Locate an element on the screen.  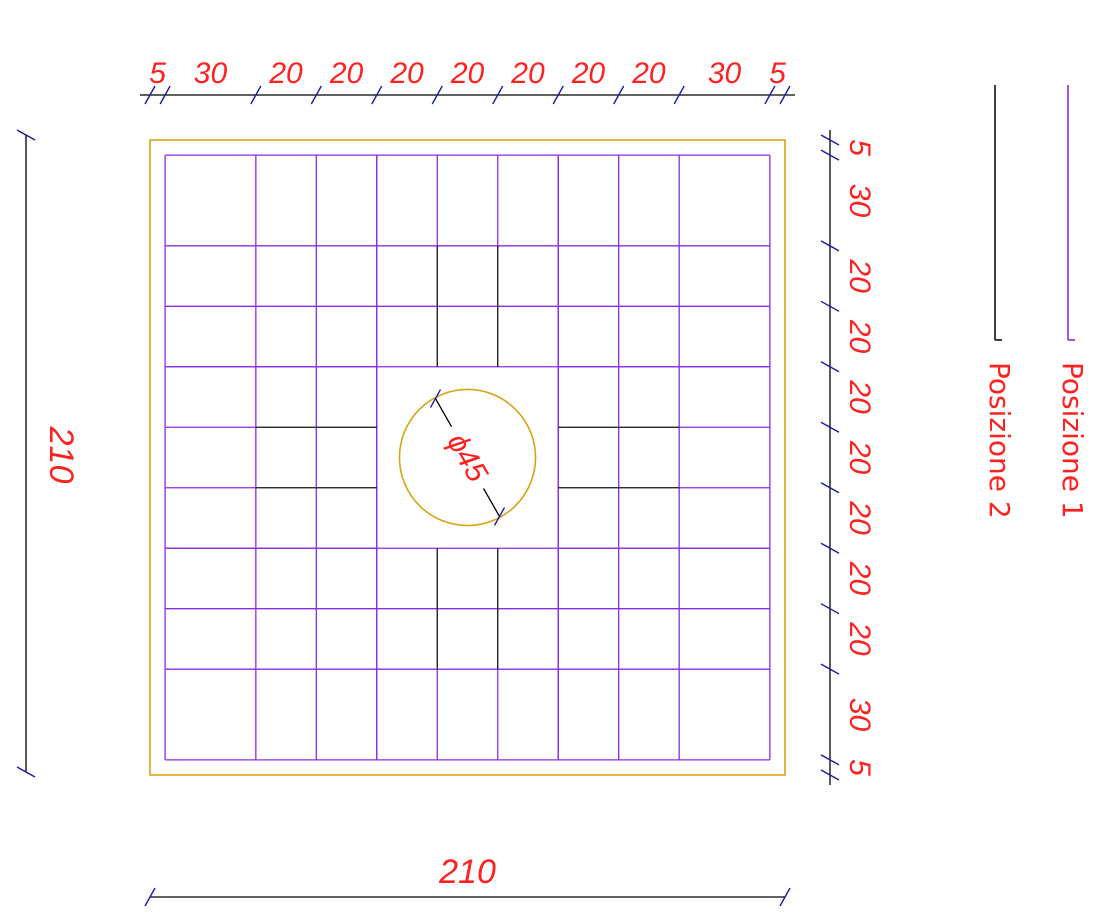
overall-bottom-dim-ticks is located at coordinates (467, 897).